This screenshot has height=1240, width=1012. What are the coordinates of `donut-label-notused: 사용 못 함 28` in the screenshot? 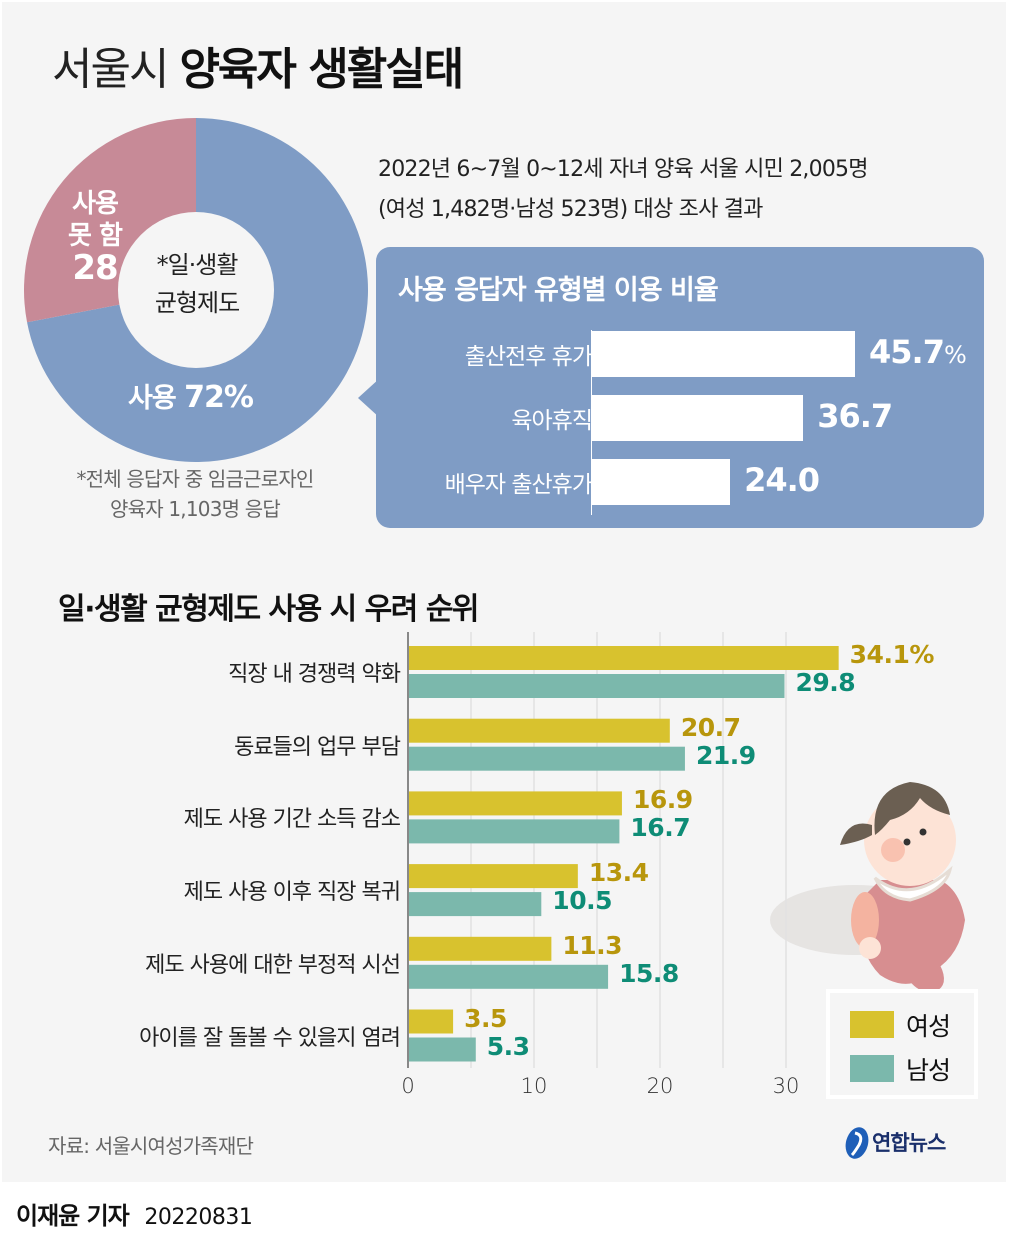 It's located at (95, 238).